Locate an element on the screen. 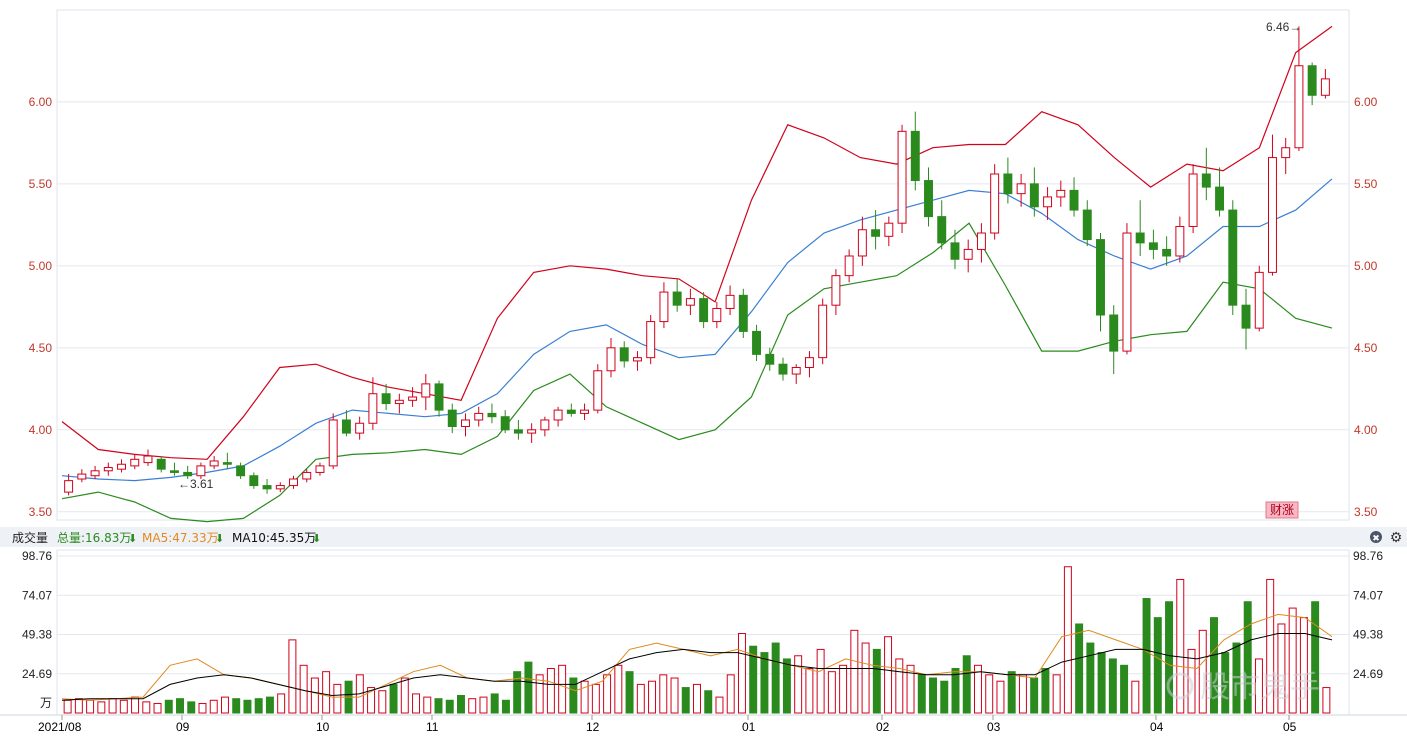  volume-tick-left: 98.76 is located at coordinates (37, 556).